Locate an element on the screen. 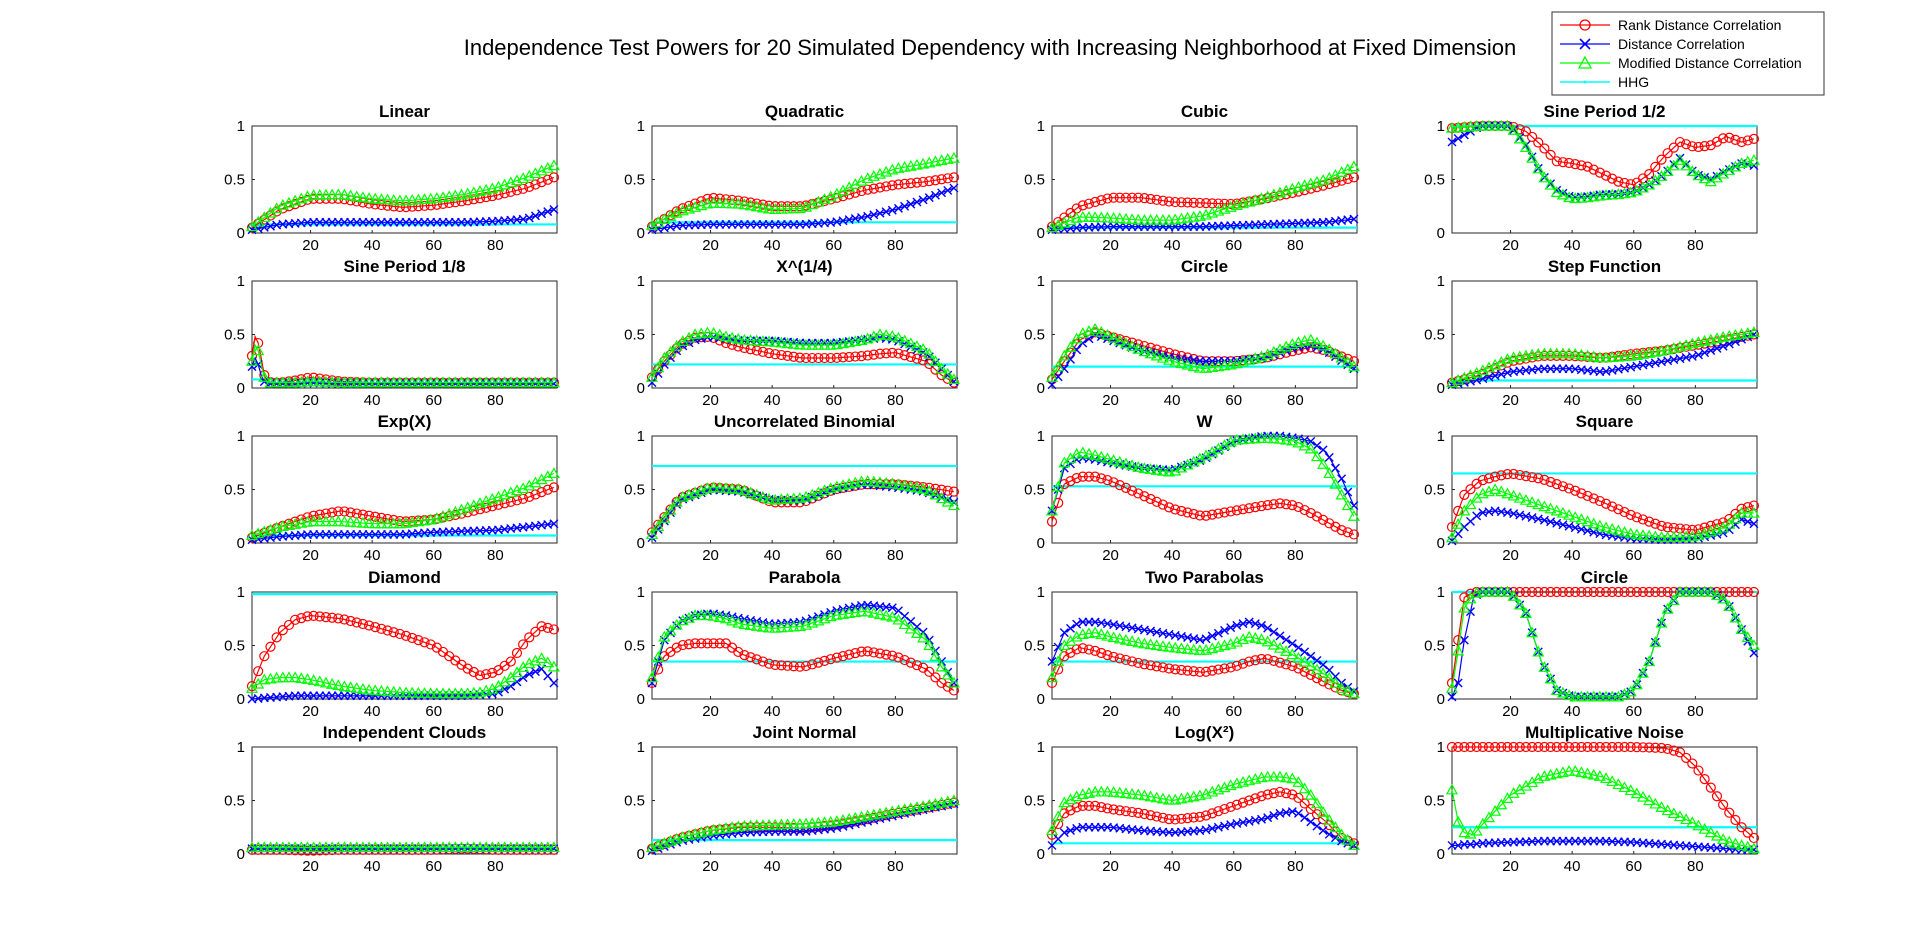 Image resolution: width=1920 pixels, height=946 pixels. x-tick-label: 60 is located at coordinates (1233, 400).